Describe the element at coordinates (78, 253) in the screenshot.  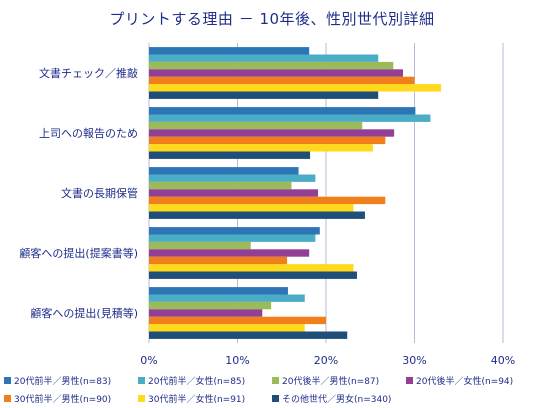
I see `category-label: 顧客への提出(提案書等)` at that location.